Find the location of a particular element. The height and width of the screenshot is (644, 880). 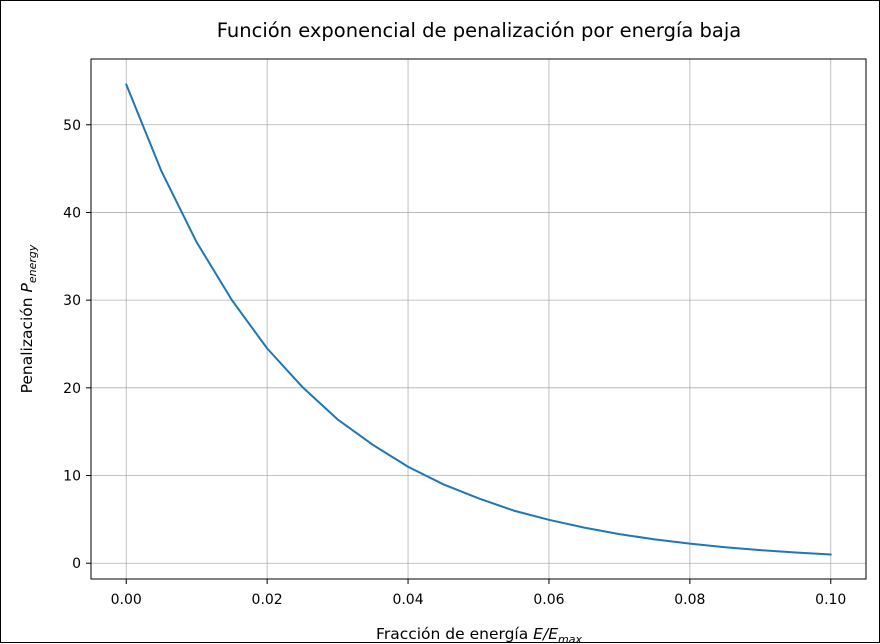

x-tick-label: 0.06 is located at coordinates (548, 600).